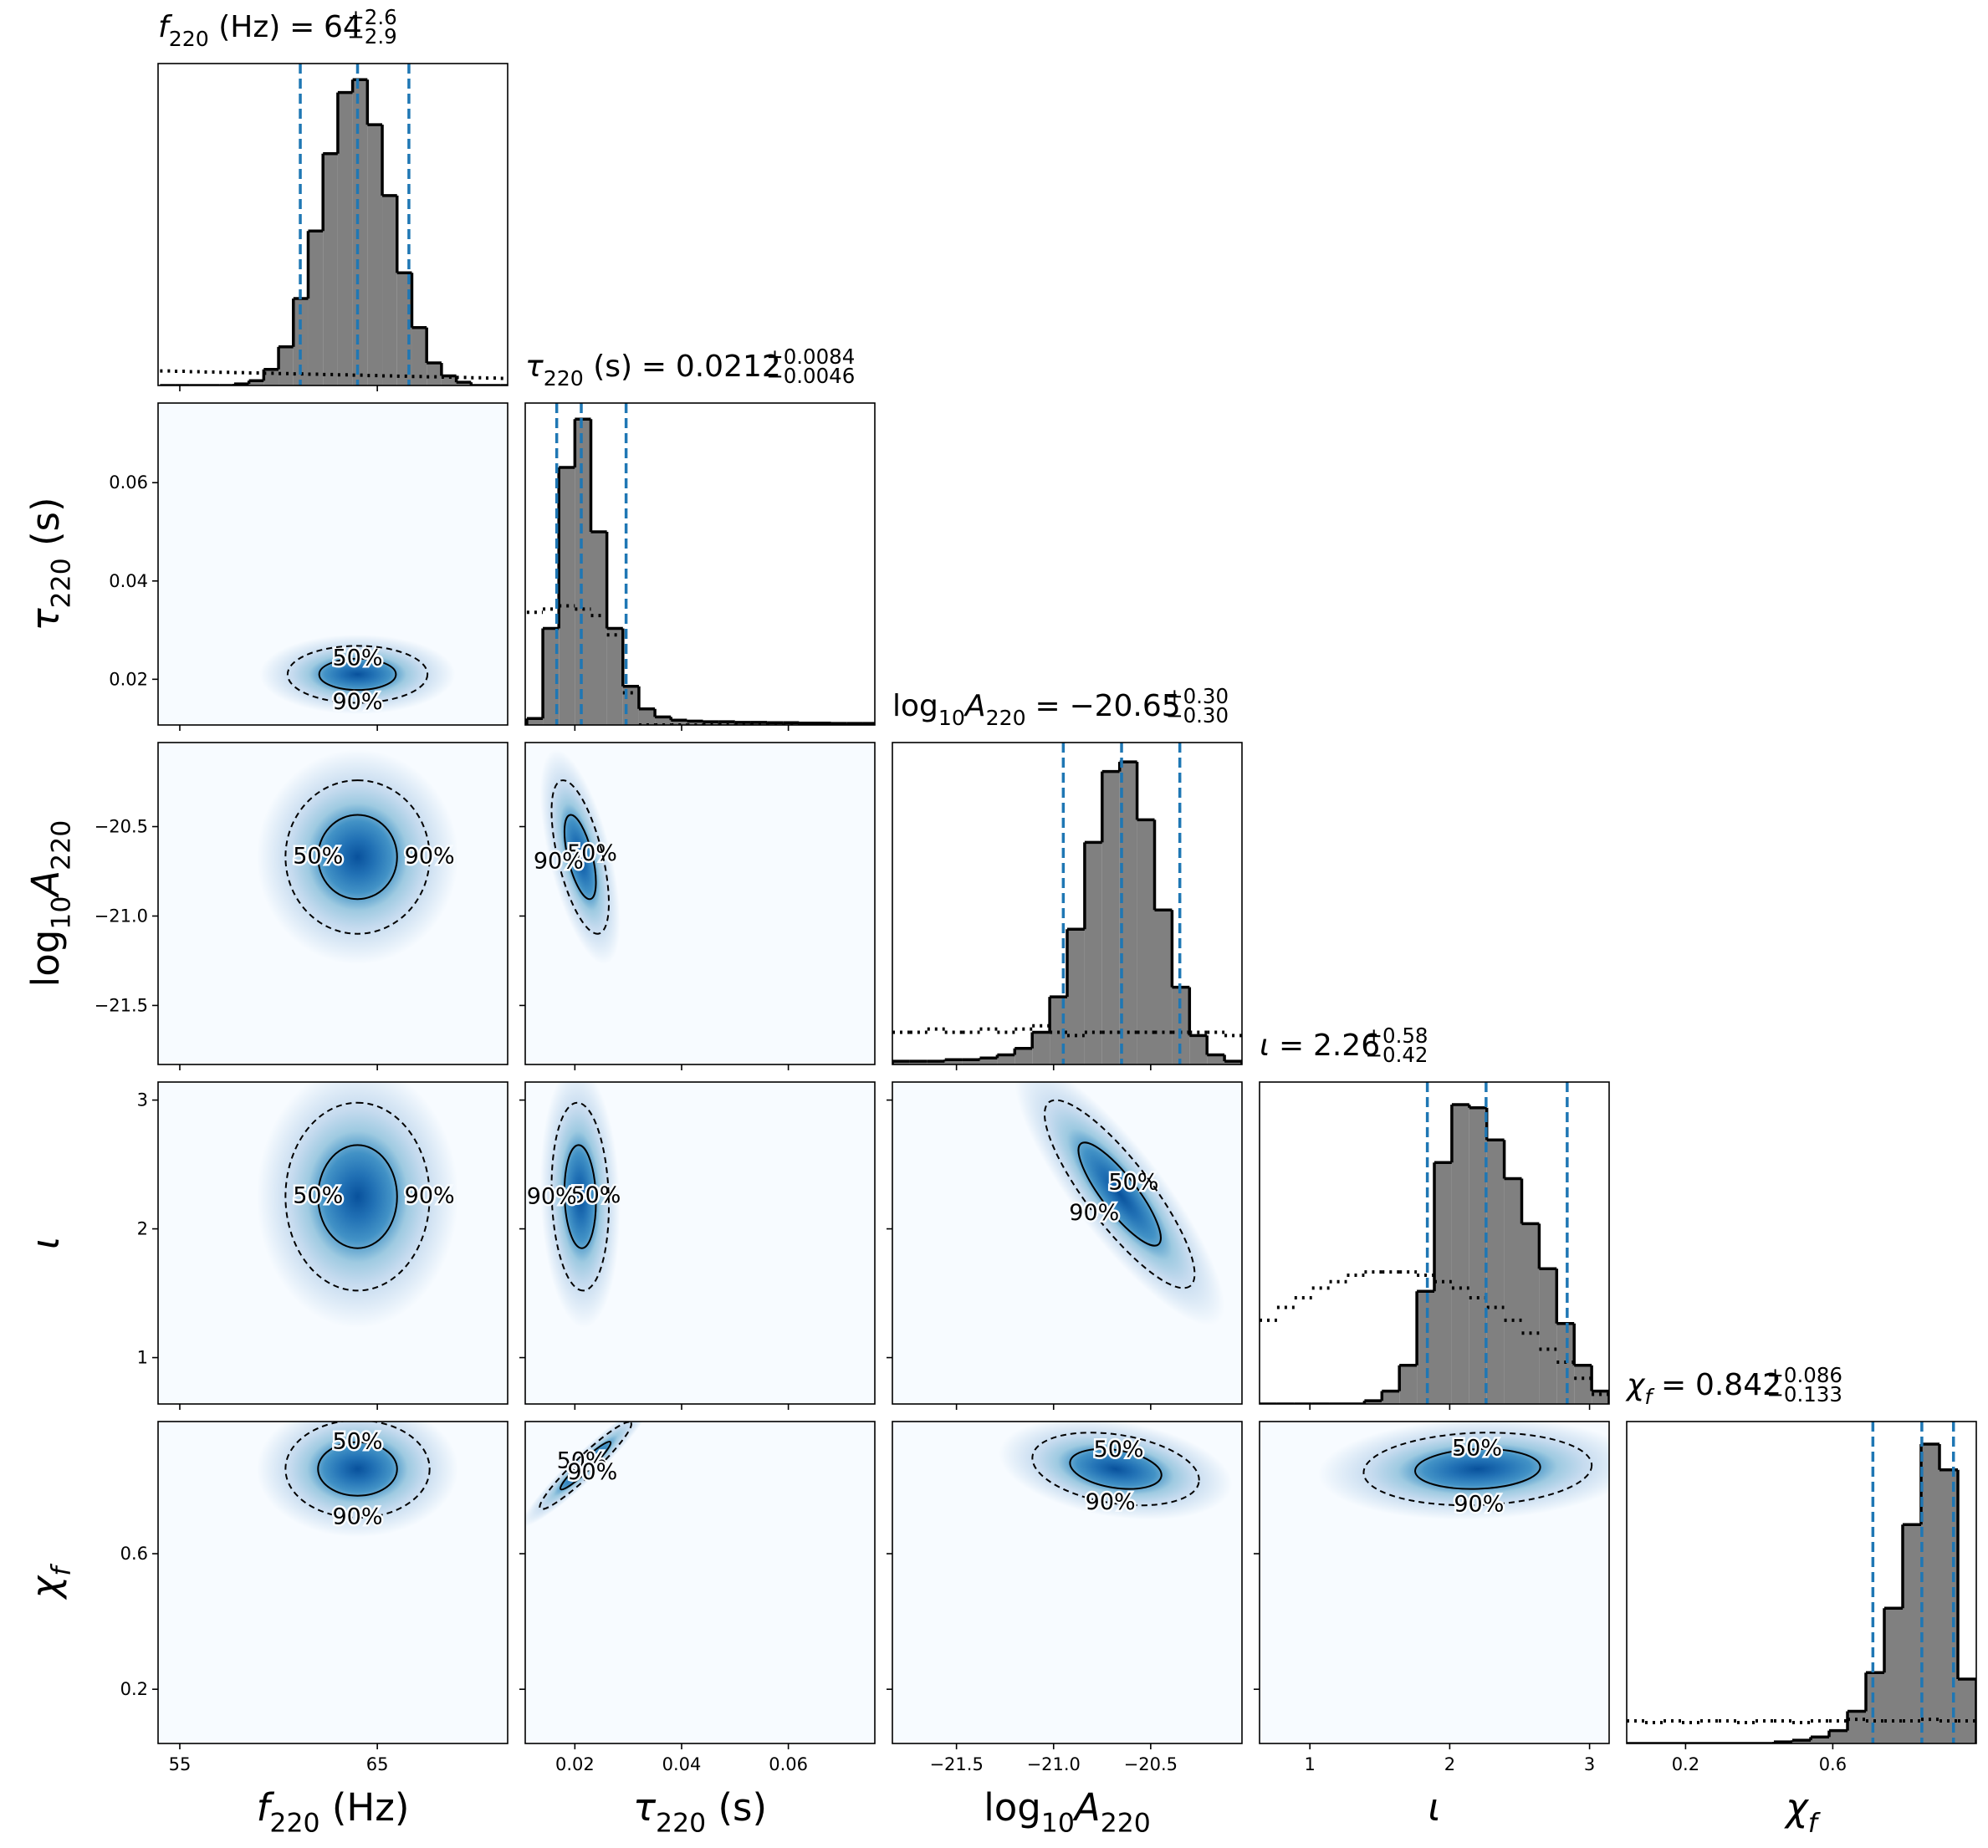  Describe the element at coordinates (371, 17) in the screenshot. I see `title-error-plus: +2.6` at that location.